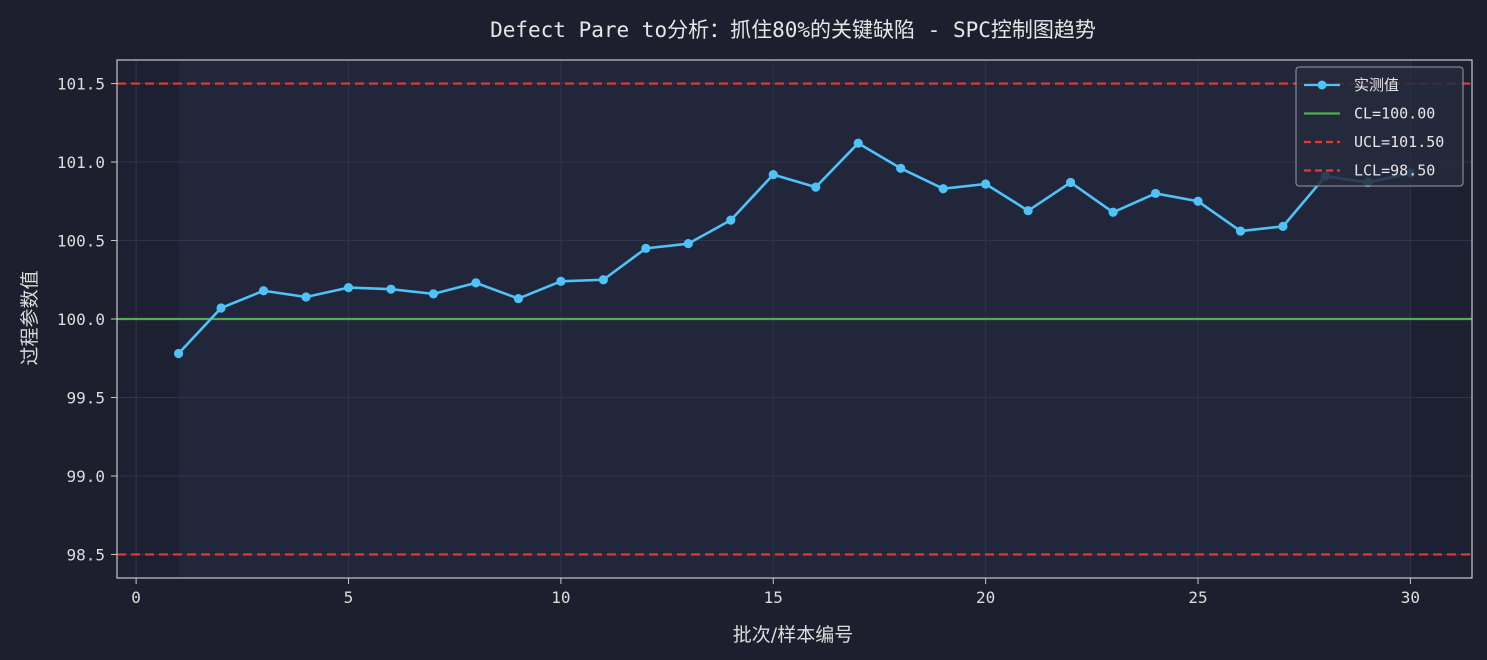 The image size is (1487, 660). What do you see at coordinates (349, 597) in the screenshot?
I see `x-tick-label: 5` at bounding box center [349, 597].